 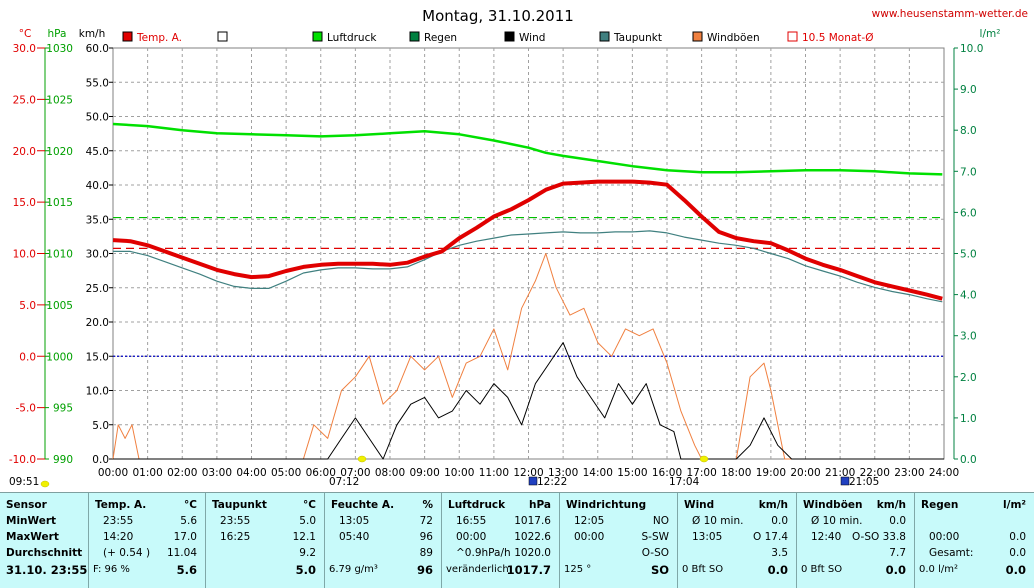 What do you see at coordinates (660, 521) in the screenshot?
I see `cell-value: NO` at bounding box center [660, 521].